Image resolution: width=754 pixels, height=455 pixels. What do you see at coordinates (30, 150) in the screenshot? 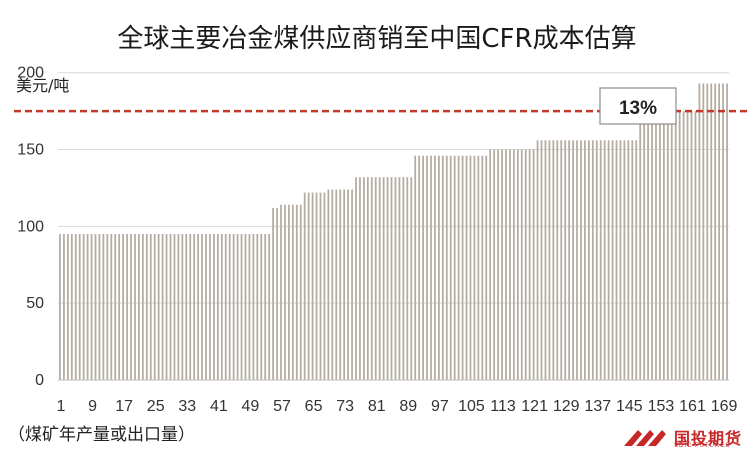
I see `y-tick-label: 150` at bounding box center [30, 150].